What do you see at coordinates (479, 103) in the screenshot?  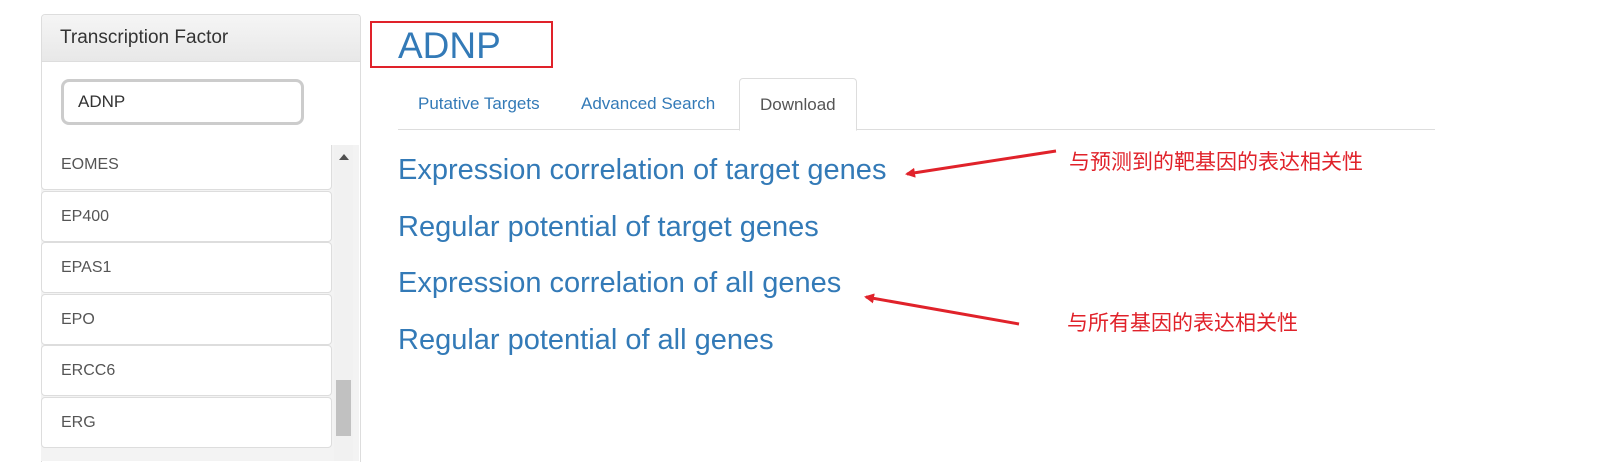 I see `tab-putative-targets: Putative Targets` at bounding box center [479, 103].